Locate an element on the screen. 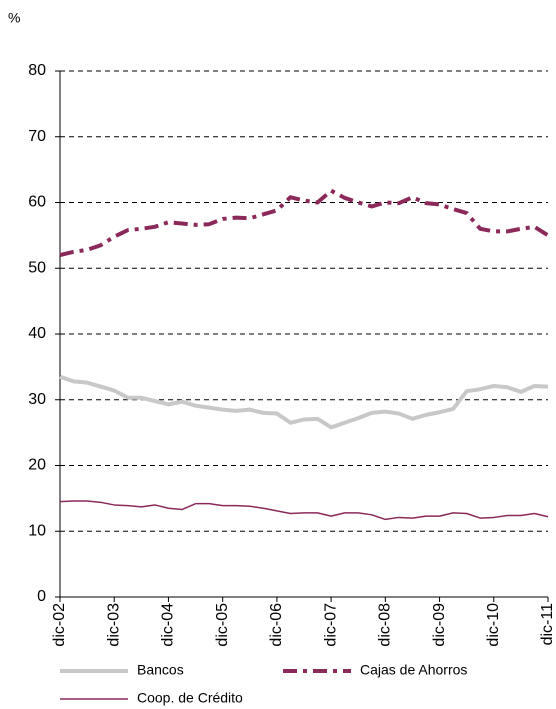 The height and width of the screenshot is (709, 556). y-tick-label: 60 is located at coordinates (37, 202).